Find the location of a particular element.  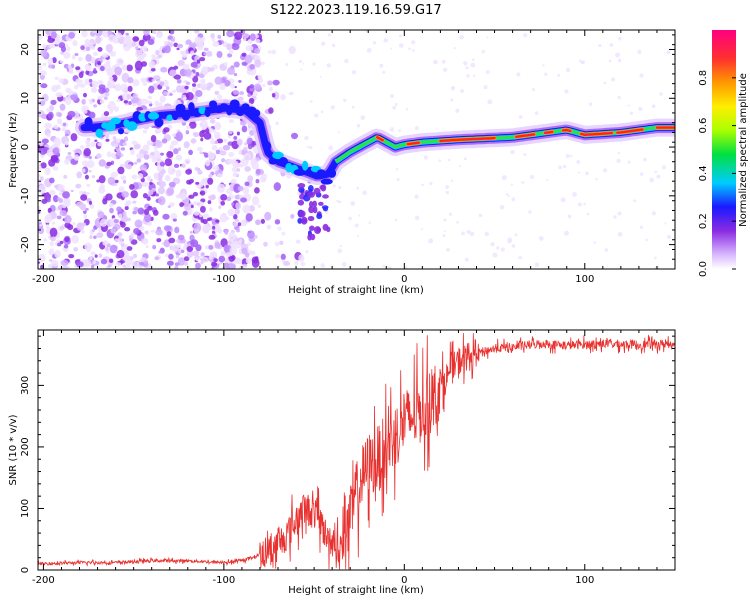

ridge-hot-core is located at coordinates (630, 131).